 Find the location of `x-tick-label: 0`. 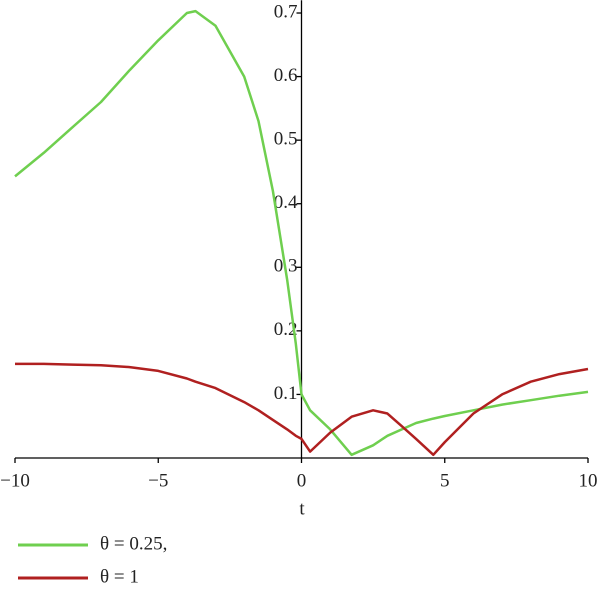

x-tick-label: 0 is located at coordinates (302, 480).